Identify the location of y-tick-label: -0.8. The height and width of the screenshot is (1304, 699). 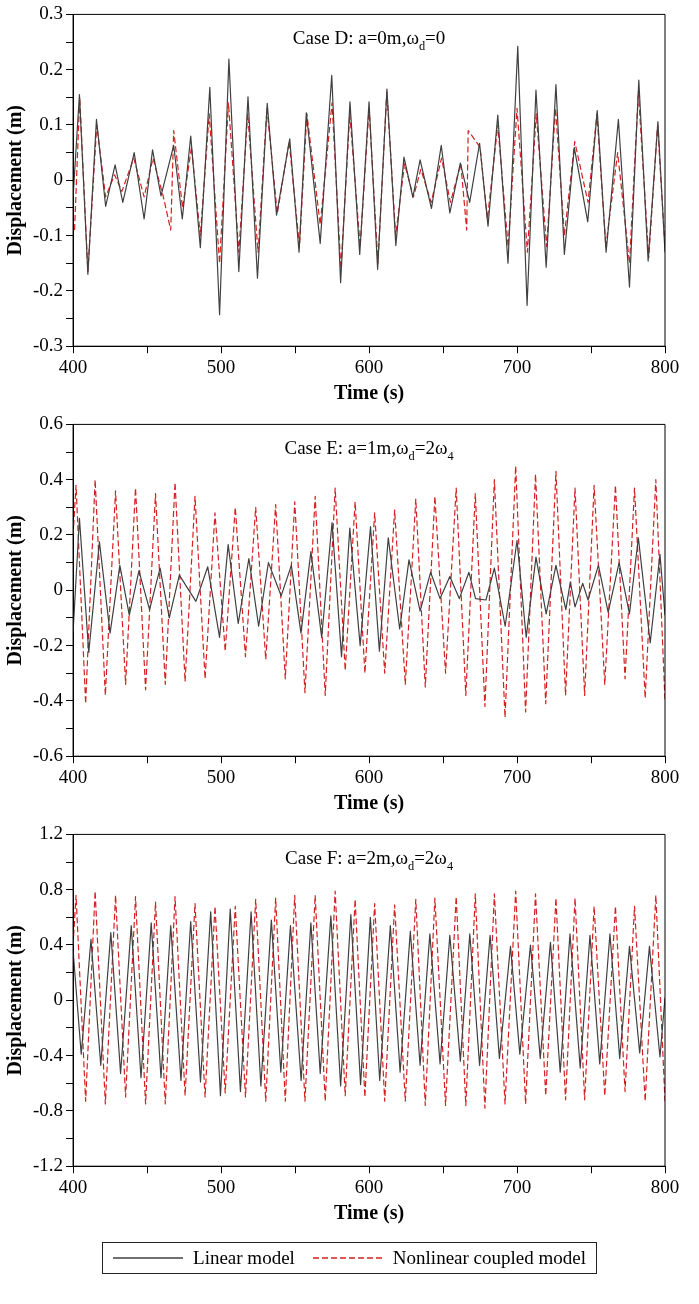
(48, 1109).